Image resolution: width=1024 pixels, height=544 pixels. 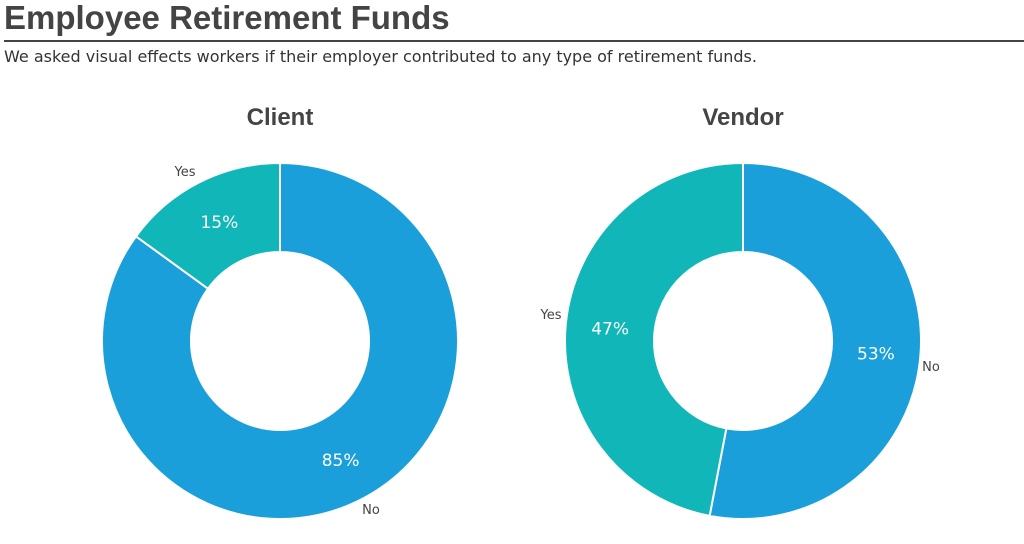 What do you see at coordinates (931, 367) in the screenshot?
I see `category-label-vendor-no: No` at bounding box center [931, 367].